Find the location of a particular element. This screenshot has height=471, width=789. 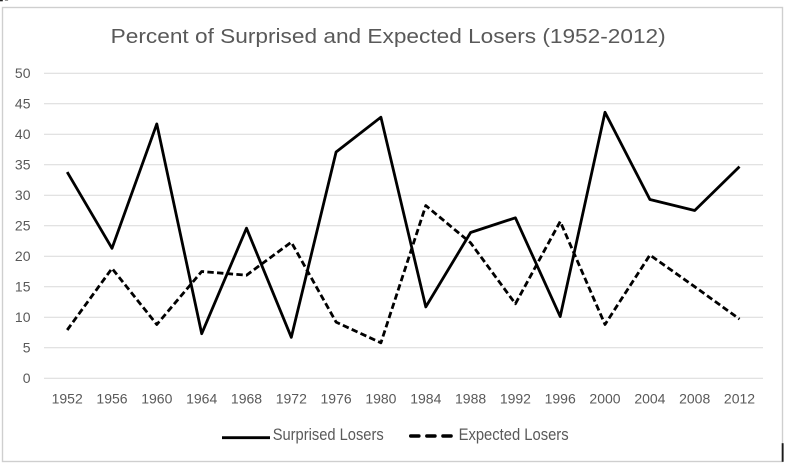

svg-text: 2000 is located at coordinates (604, 399).